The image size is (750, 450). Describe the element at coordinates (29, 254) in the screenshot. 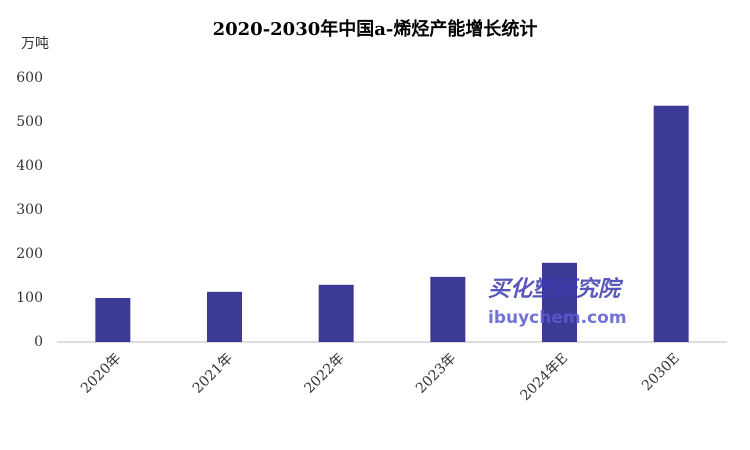

I see `y-tick-label: 200` at that location.